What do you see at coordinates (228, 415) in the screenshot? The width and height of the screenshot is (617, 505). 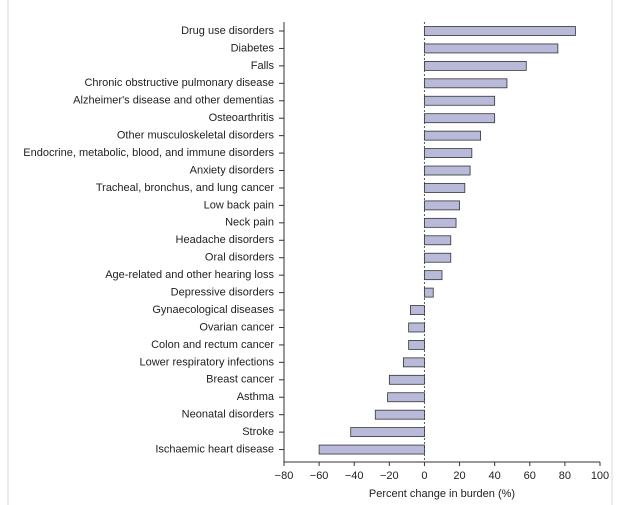 I see `y-tick-label: Neonatal disorders` at bounding box center [228, 415].